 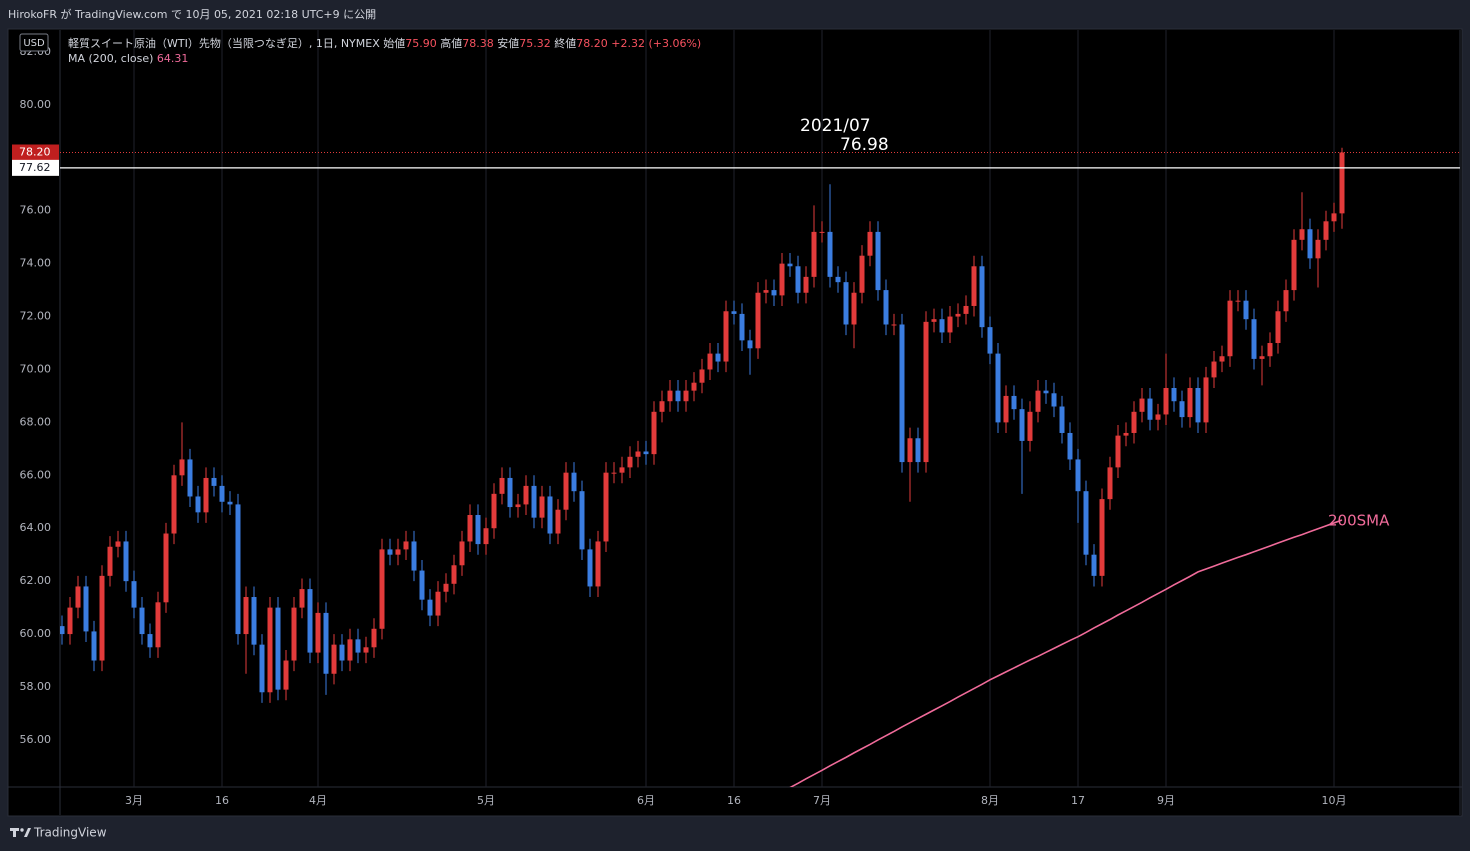 What do you see at coordinates (822, 800) in the screenshot?
I see `x-tick-label: 7月` at bounding box center [822, 800].